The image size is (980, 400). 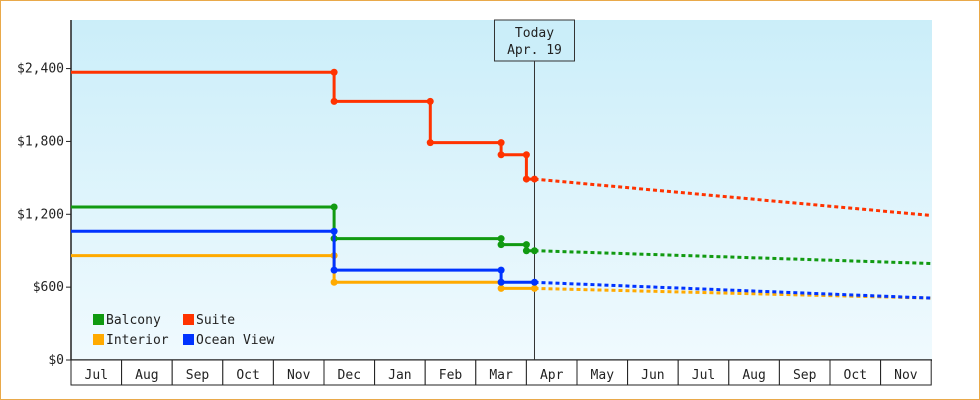 I want to click on x-tick-label: Jun, so click(x=652, y=375).